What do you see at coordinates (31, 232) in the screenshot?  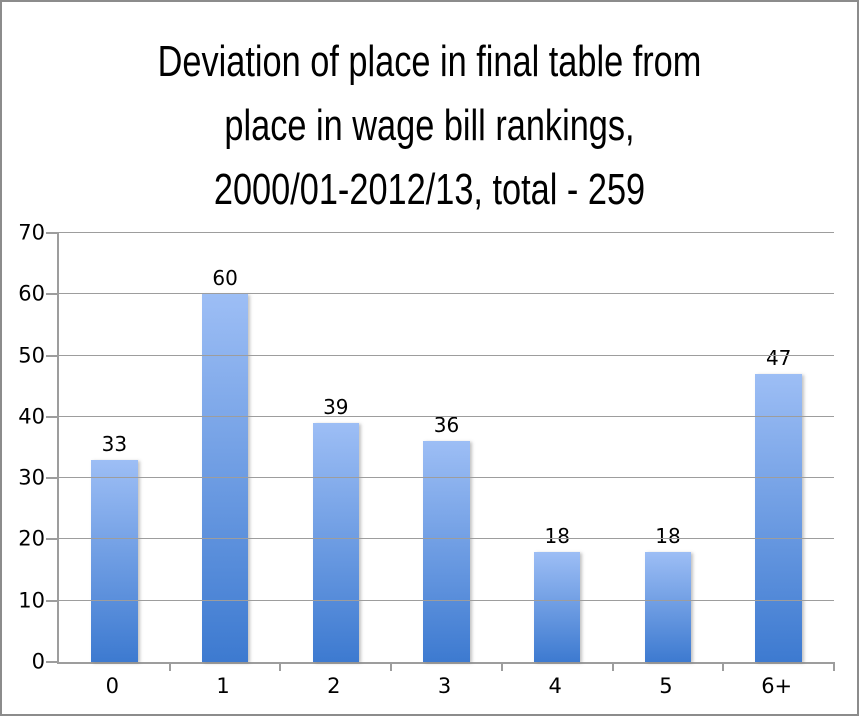 I see `y-axis-label: 70` at bounding box center [31, 232].